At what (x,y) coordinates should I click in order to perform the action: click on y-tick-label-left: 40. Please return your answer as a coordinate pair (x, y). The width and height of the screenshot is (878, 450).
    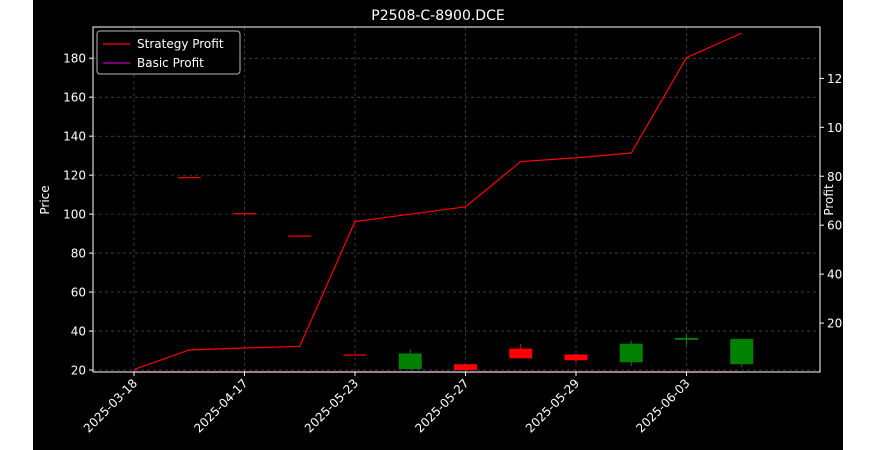
    Looking at the image, I should click on (78, 332).